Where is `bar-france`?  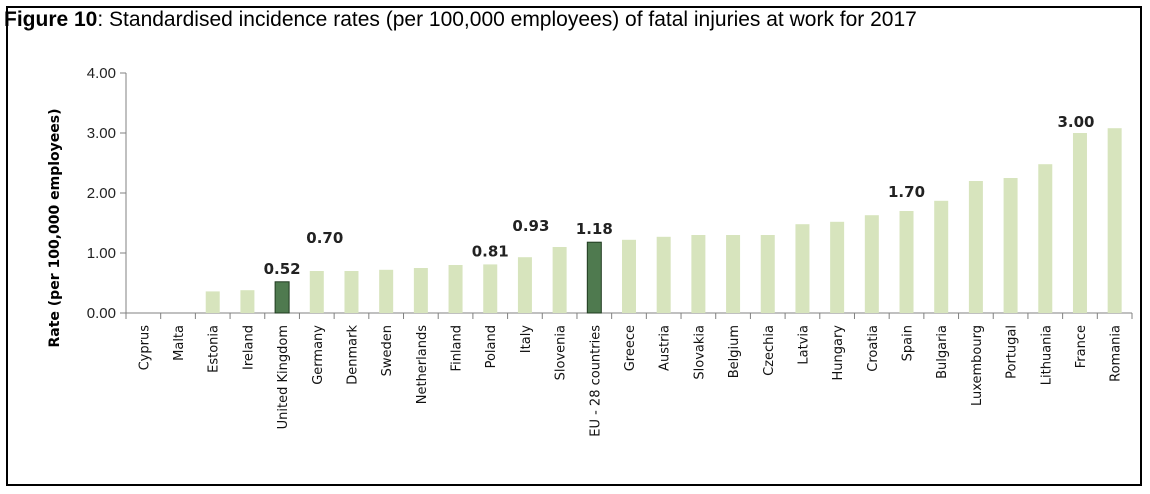 bar-france is located at coordinates (1079, 223).